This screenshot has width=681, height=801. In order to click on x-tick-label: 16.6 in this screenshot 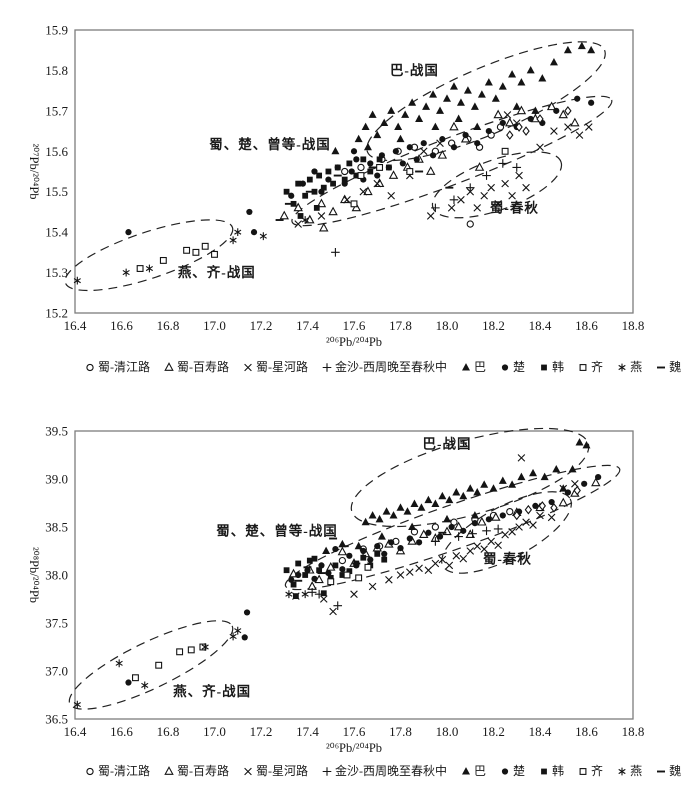, I will do `click(121, 325)`.